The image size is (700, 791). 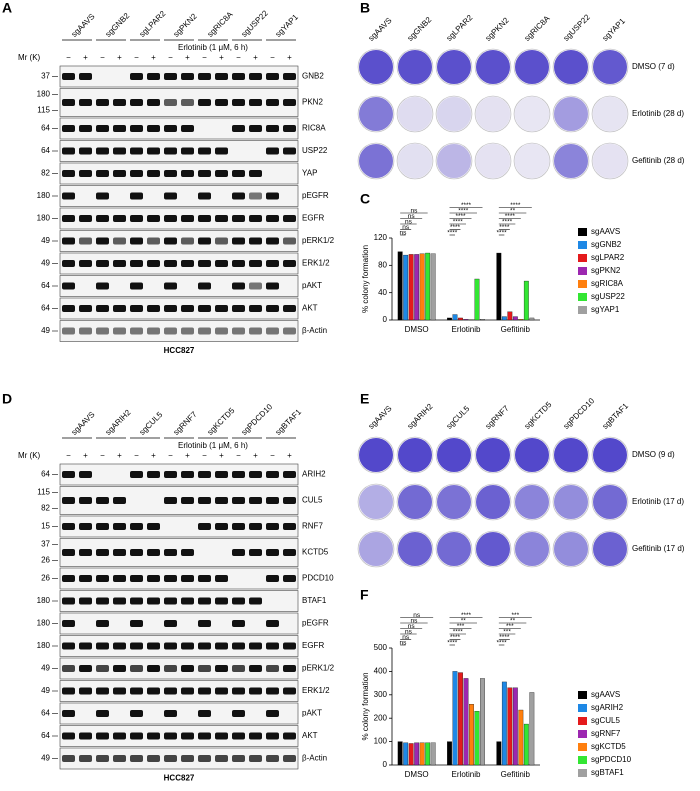 What do you see at coordinates (607, 283) in the screenshot?
I see `legend-label: sgRIC8A` at bounding box center [607, 283].